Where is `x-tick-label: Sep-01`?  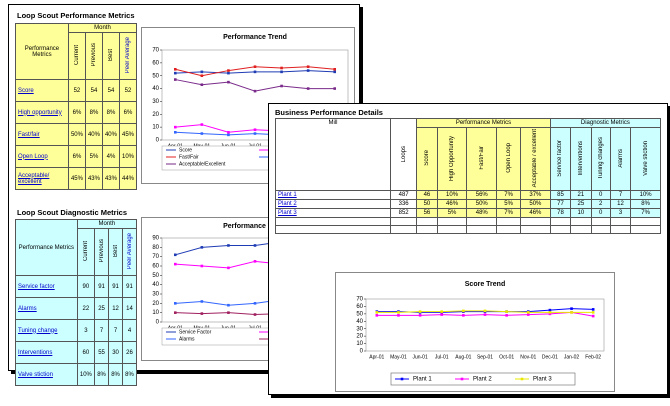 x-tick-label: Sep-01 is located at coordinates (485, 357).